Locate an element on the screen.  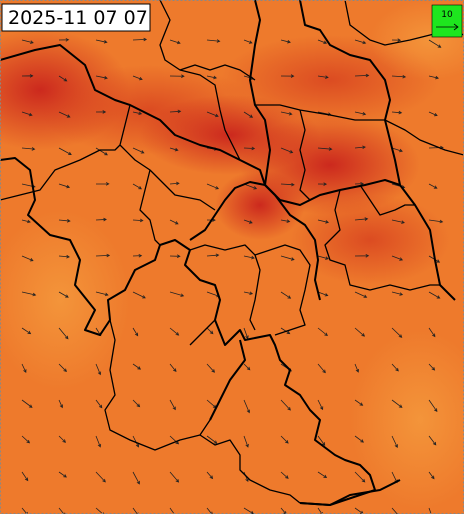
wind-legend-box is located at coordinates (447, 21).